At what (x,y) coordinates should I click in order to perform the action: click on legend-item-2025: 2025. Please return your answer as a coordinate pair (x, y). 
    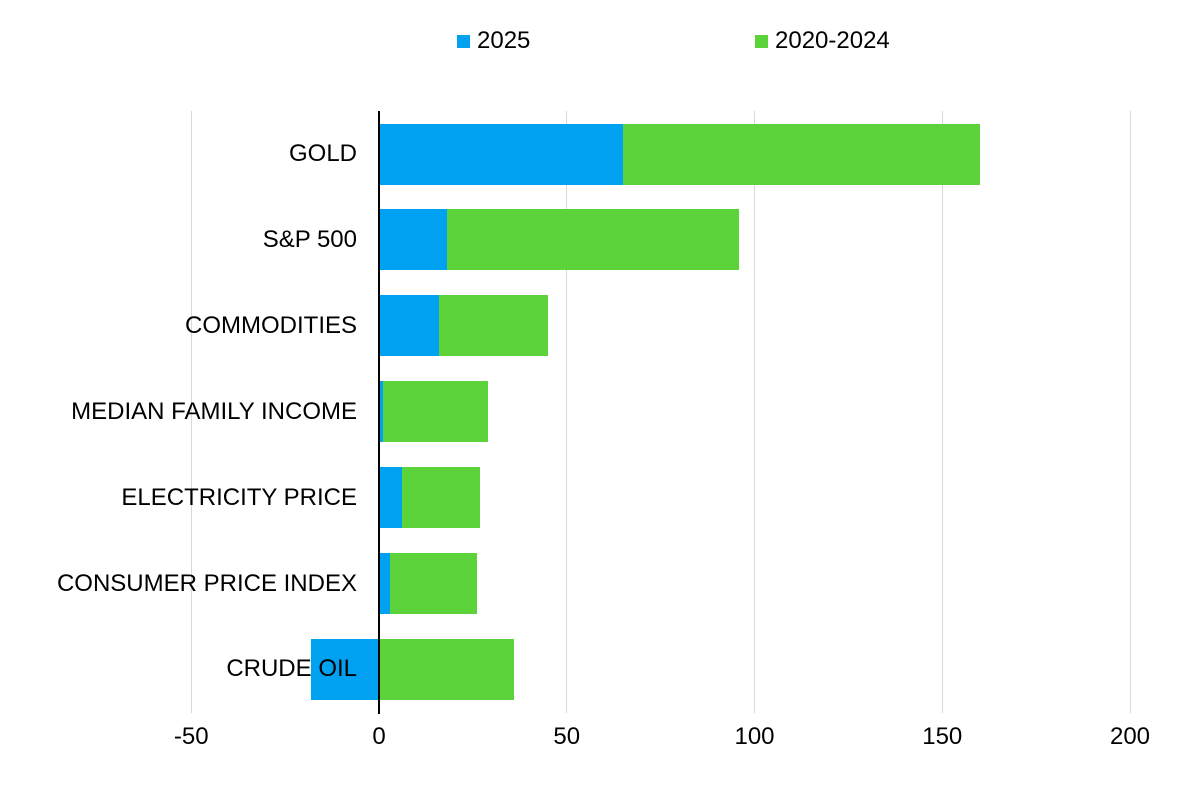
    Looking at the image, I should click on (493, 41).